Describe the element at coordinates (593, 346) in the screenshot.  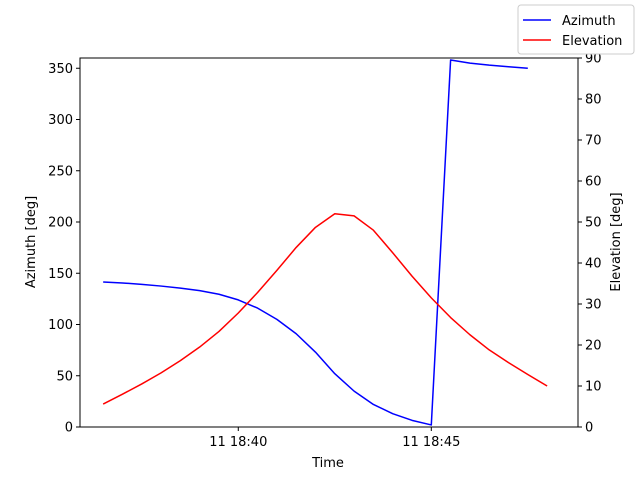
I see `right-y-tick-label: 20` at that location.